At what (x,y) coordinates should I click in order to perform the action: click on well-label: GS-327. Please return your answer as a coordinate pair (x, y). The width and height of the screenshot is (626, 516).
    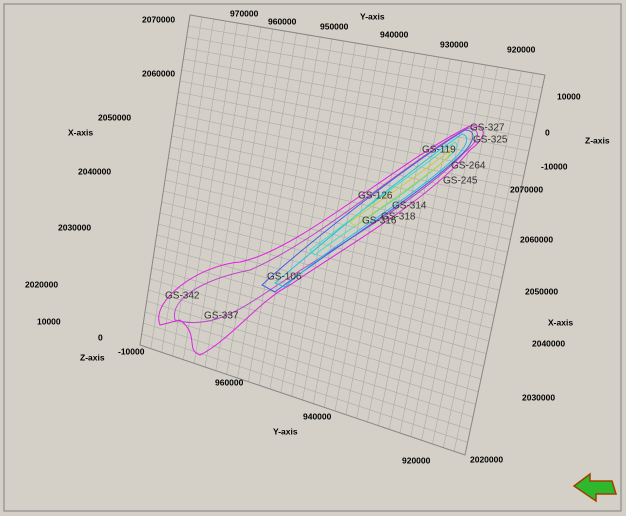
    Looking at the image, I should click on (487, 128).